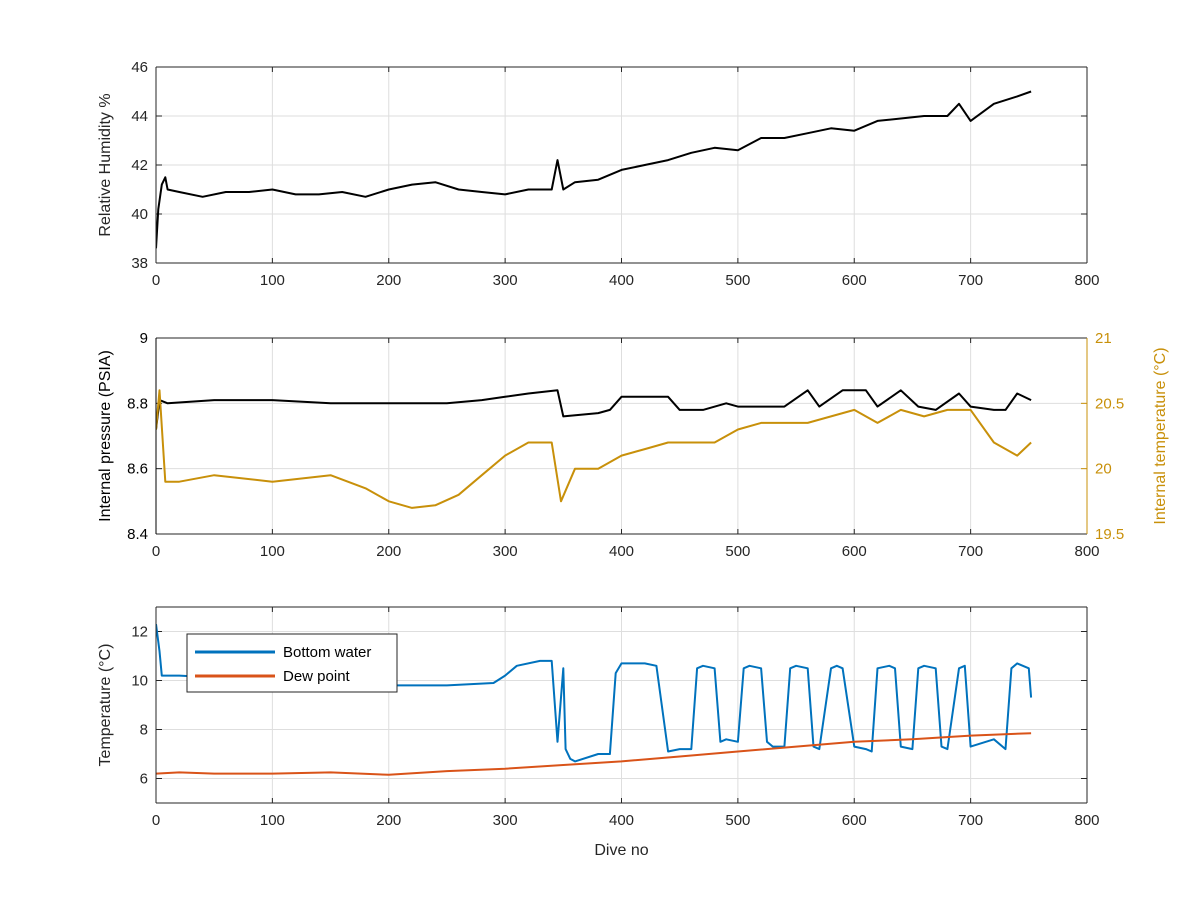 The height and width of the screenshot is (905, 1200). I want to click on legend-box, so click(292, 663).